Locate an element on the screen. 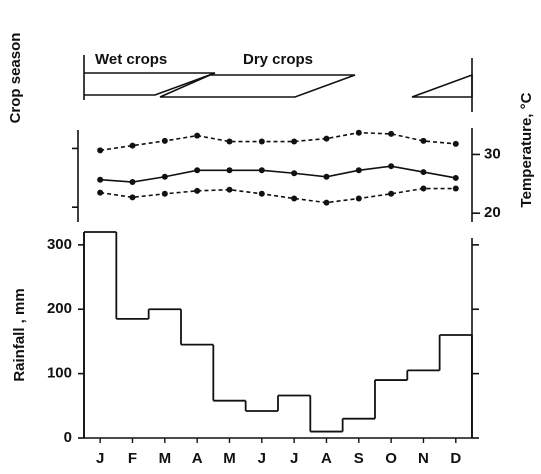 The height and width of the screenshot is (474, 541). x-tick-label: N is located at coordinates (423, 458).